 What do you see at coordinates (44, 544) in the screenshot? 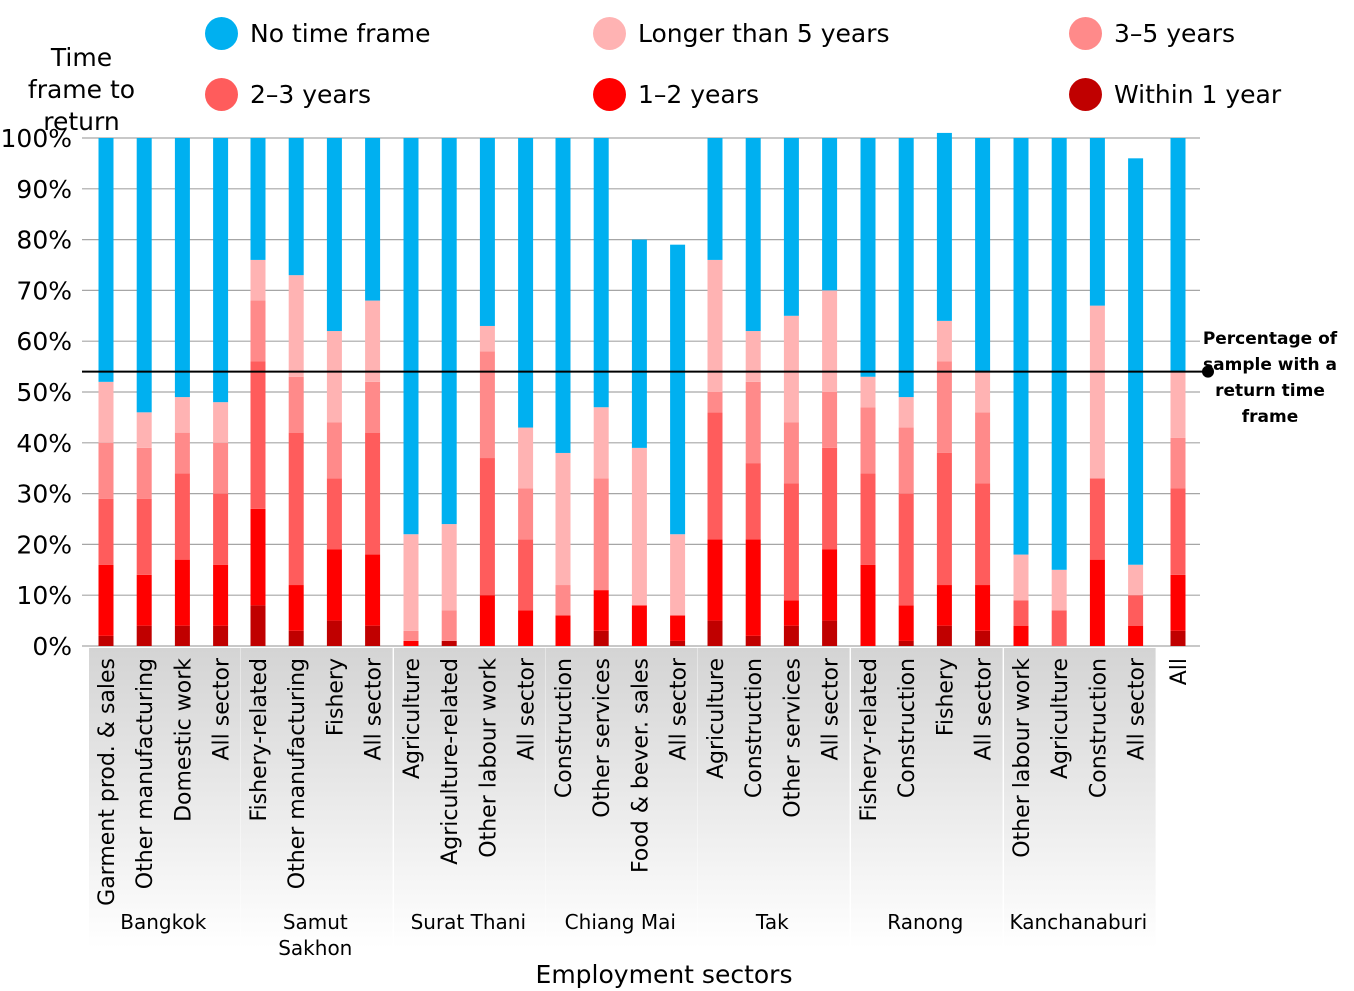
I see `y-tick-label: 20%` at bounding box center [44, 544].